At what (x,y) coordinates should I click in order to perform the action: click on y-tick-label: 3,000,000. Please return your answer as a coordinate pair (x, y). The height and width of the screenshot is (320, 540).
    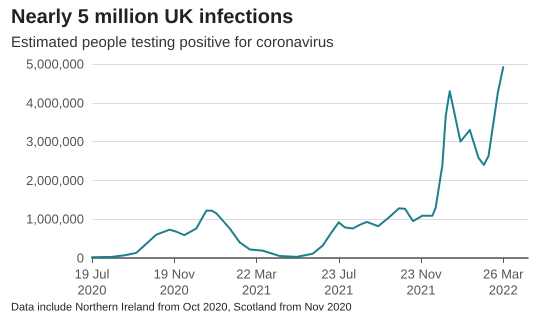
    Looking at the image, I should click on (55, 142).